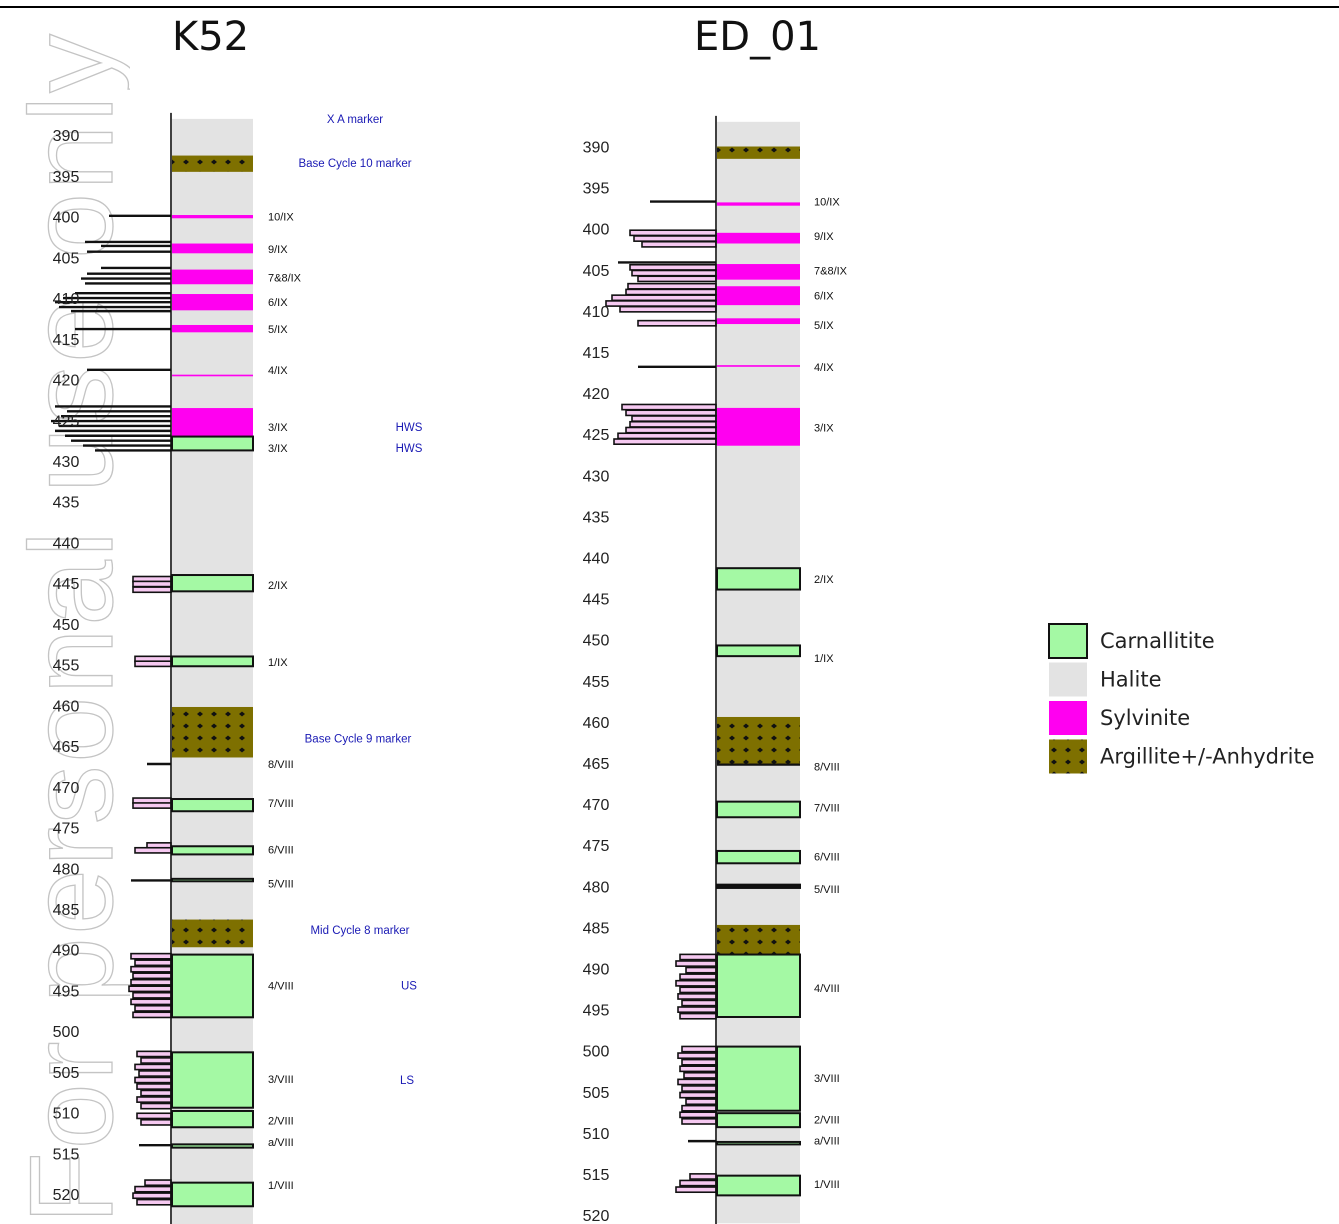 This screenshot has height=1224, width=1339. I want to click on depth-tick-label: 405, so click(596, 271).